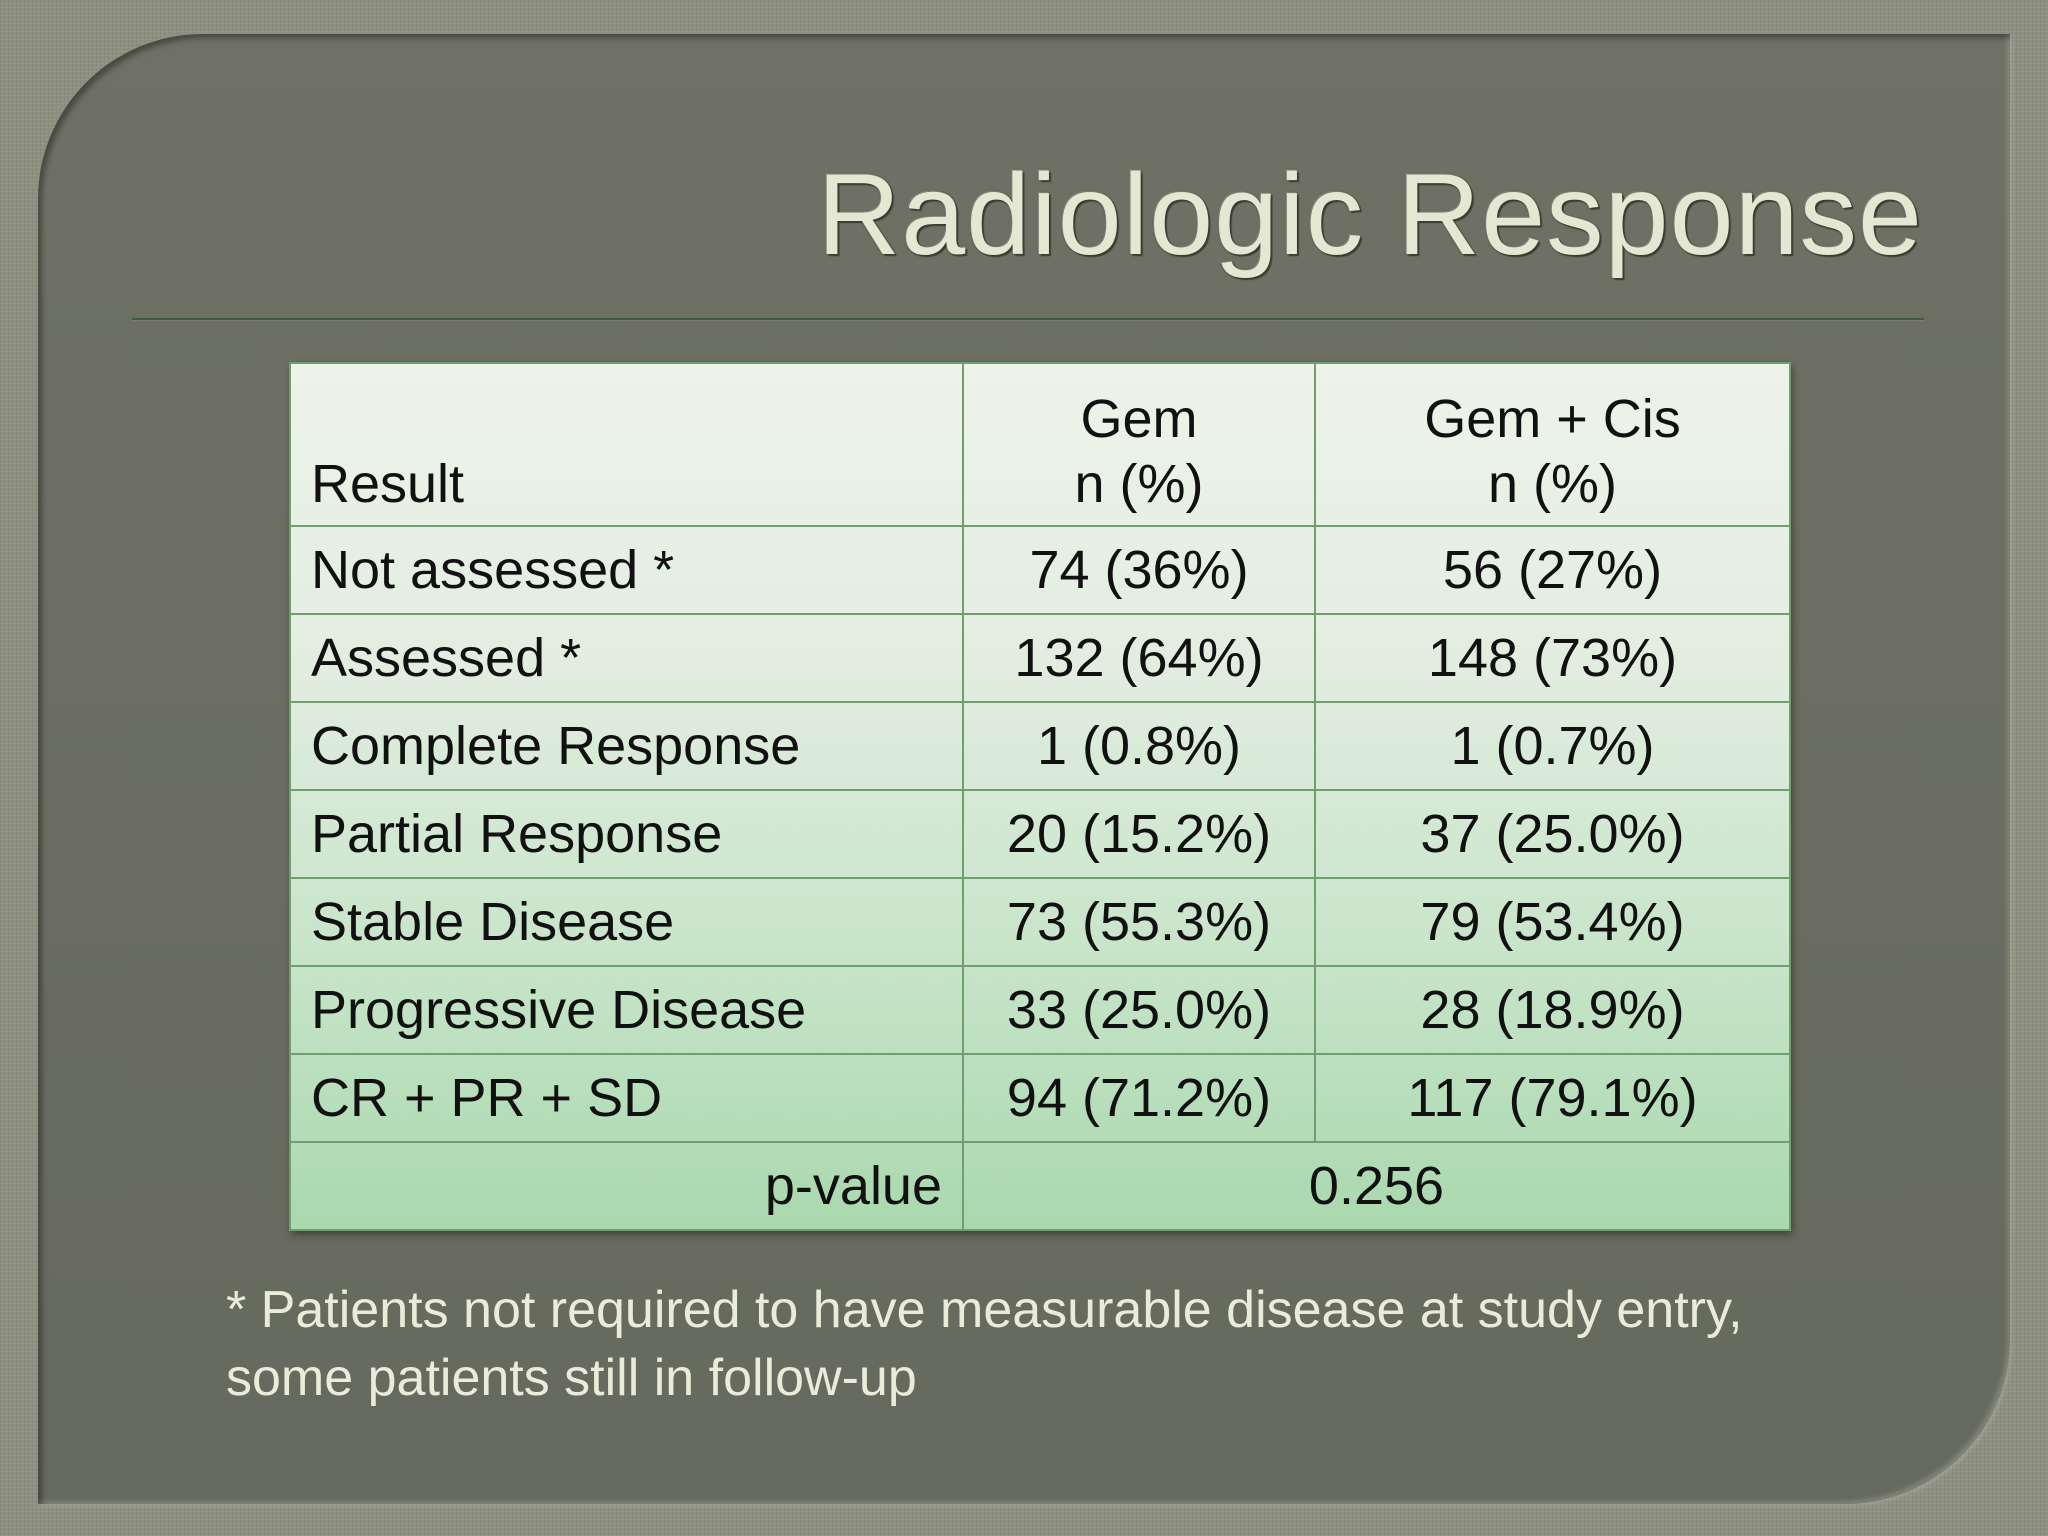 Image resolution: width=2048 pixels, height=1536 pixels. Describe the element at coordinates (388, 484) in the screenshot. I see `header-result-label: Result` at that location.